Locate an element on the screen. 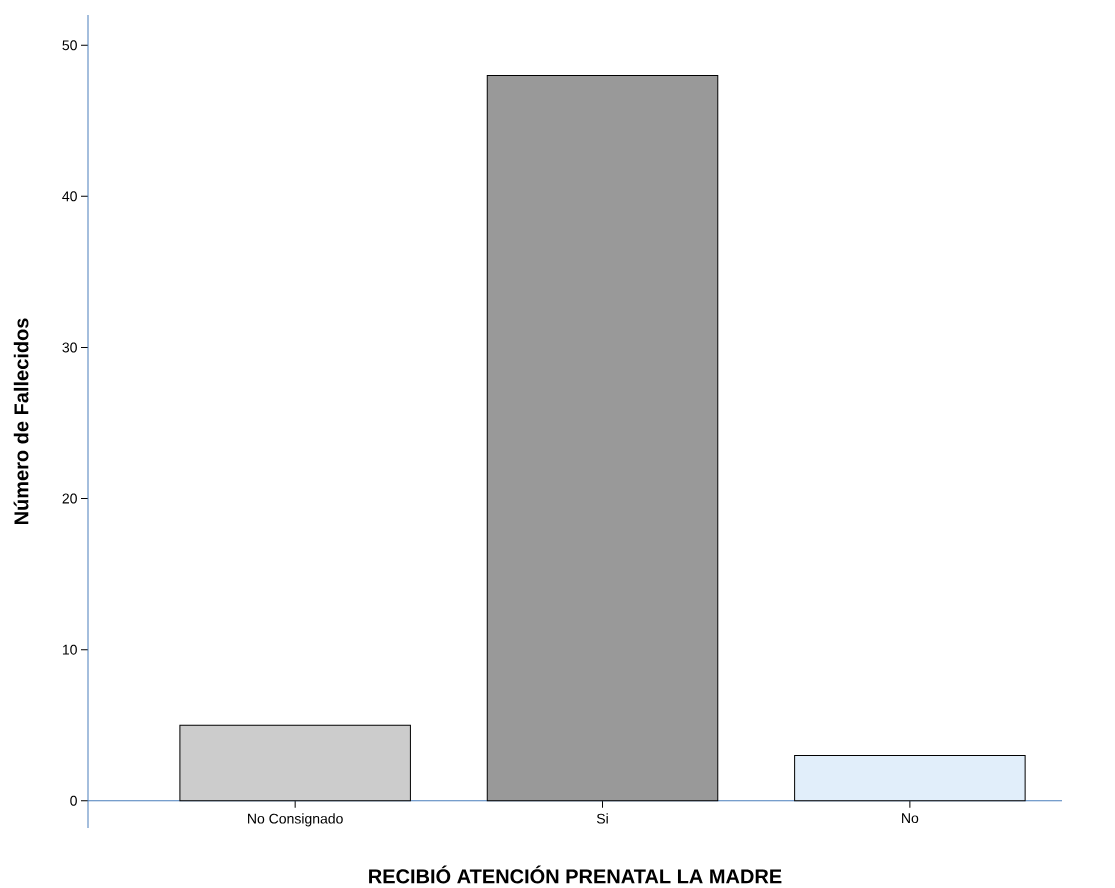  x-tick-label: No Consignado is located at coordinates (295, 820).